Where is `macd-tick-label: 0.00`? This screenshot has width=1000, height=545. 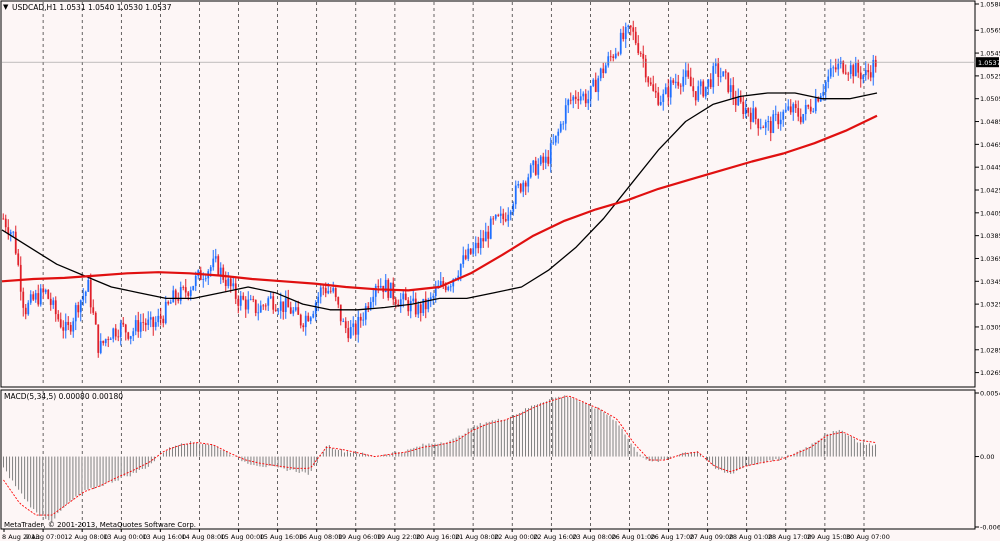 macd-tick-label: 0.00 is located at coordinates (987, 457).